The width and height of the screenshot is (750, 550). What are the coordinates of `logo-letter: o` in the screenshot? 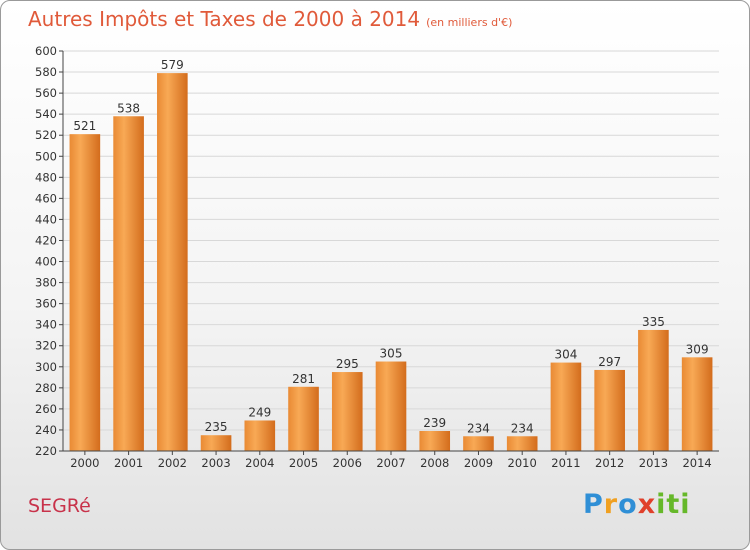 It's located at (628, 504).